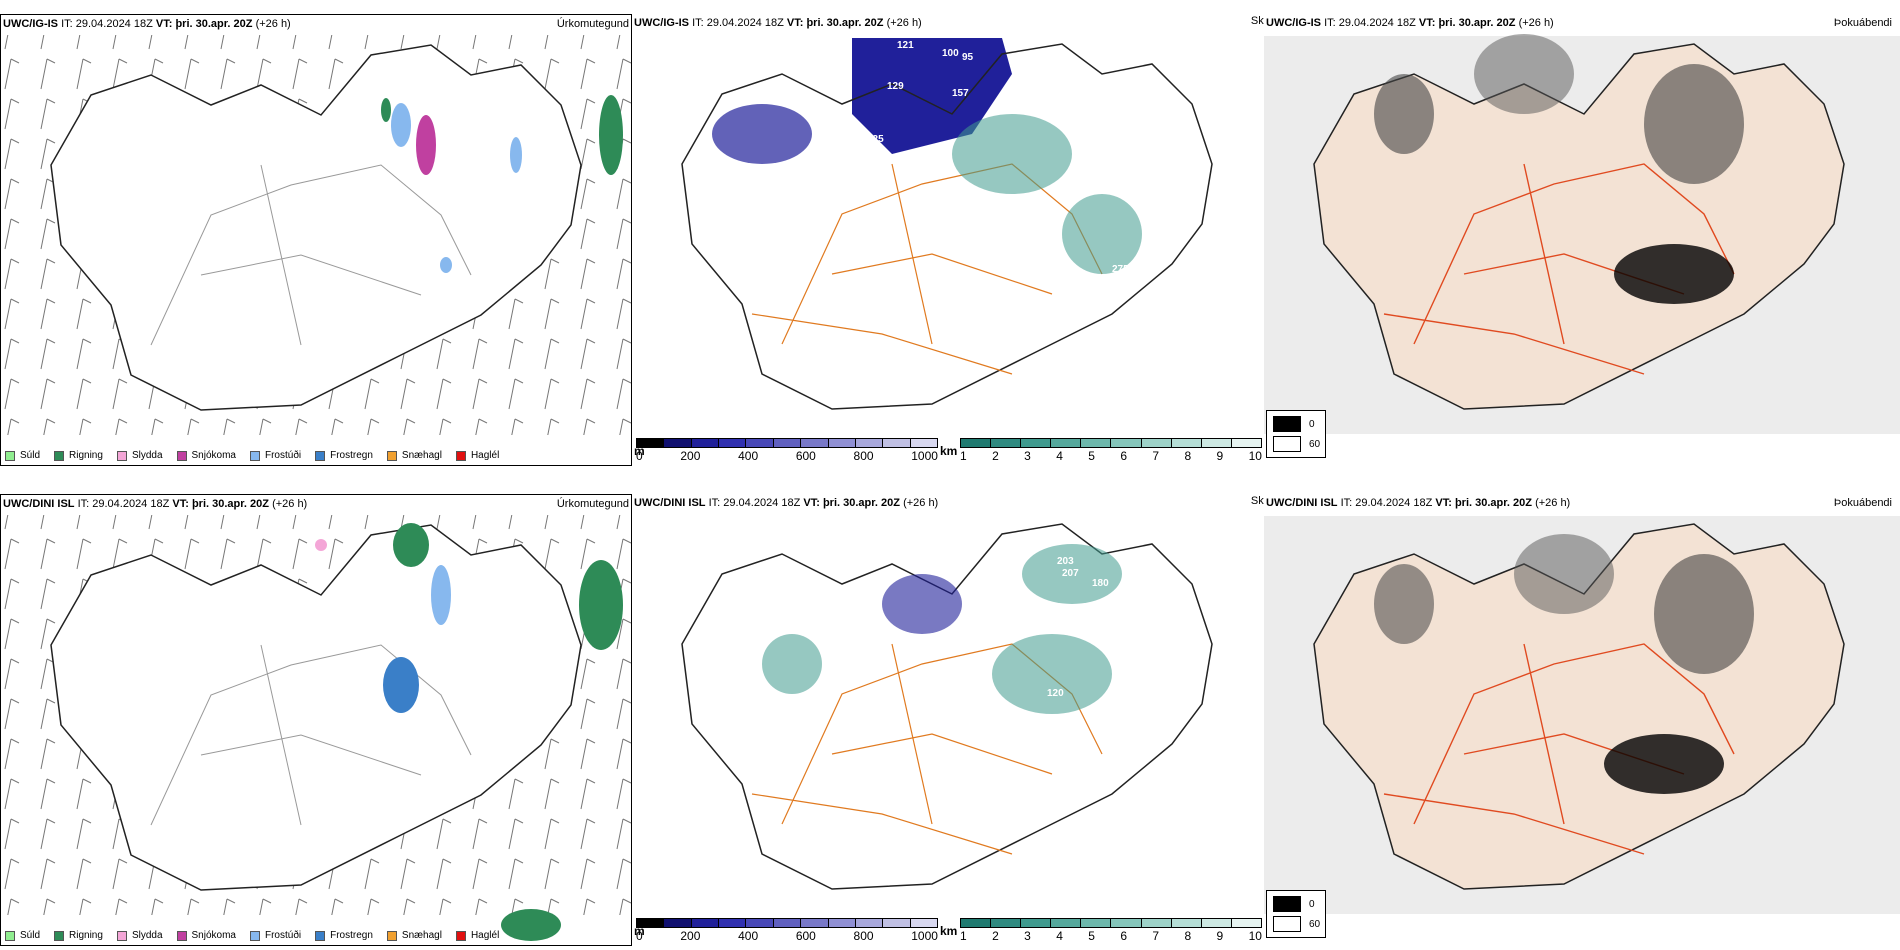 This screenshot has height=950, width=1900. Describe the element at coordinates (955, 157) in the screenshot. I see `cloudbase-values: 121 100 95 129 157 58 125 65 338 275` at that location.